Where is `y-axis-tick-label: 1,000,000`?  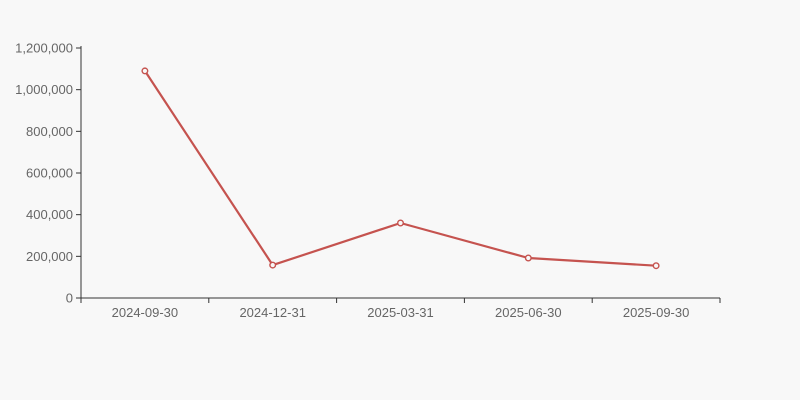
y-axis-tick-label: 1,000,000 is located at coordinates (44, 89).